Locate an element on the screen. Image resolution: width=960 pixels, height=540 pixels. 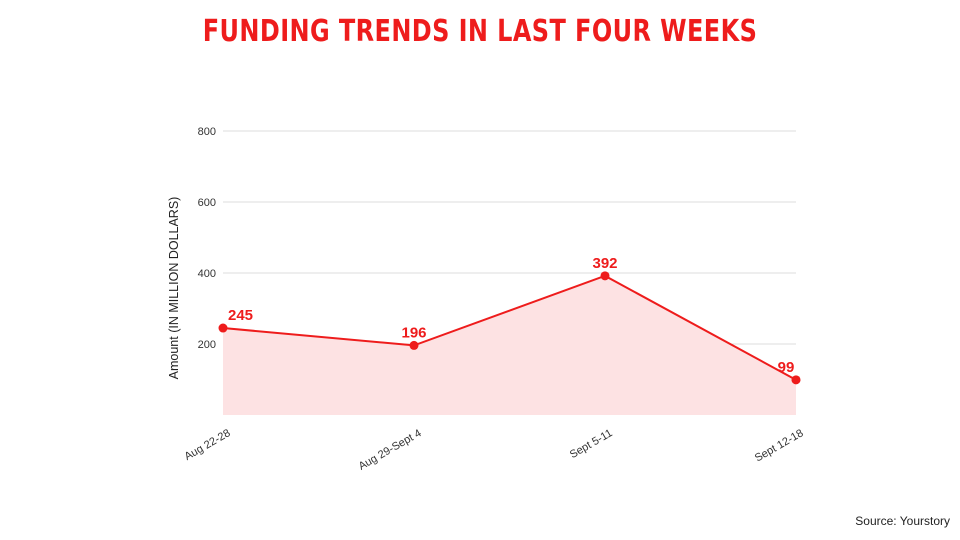
data-label: 196 is located at coordinates (413, 332).